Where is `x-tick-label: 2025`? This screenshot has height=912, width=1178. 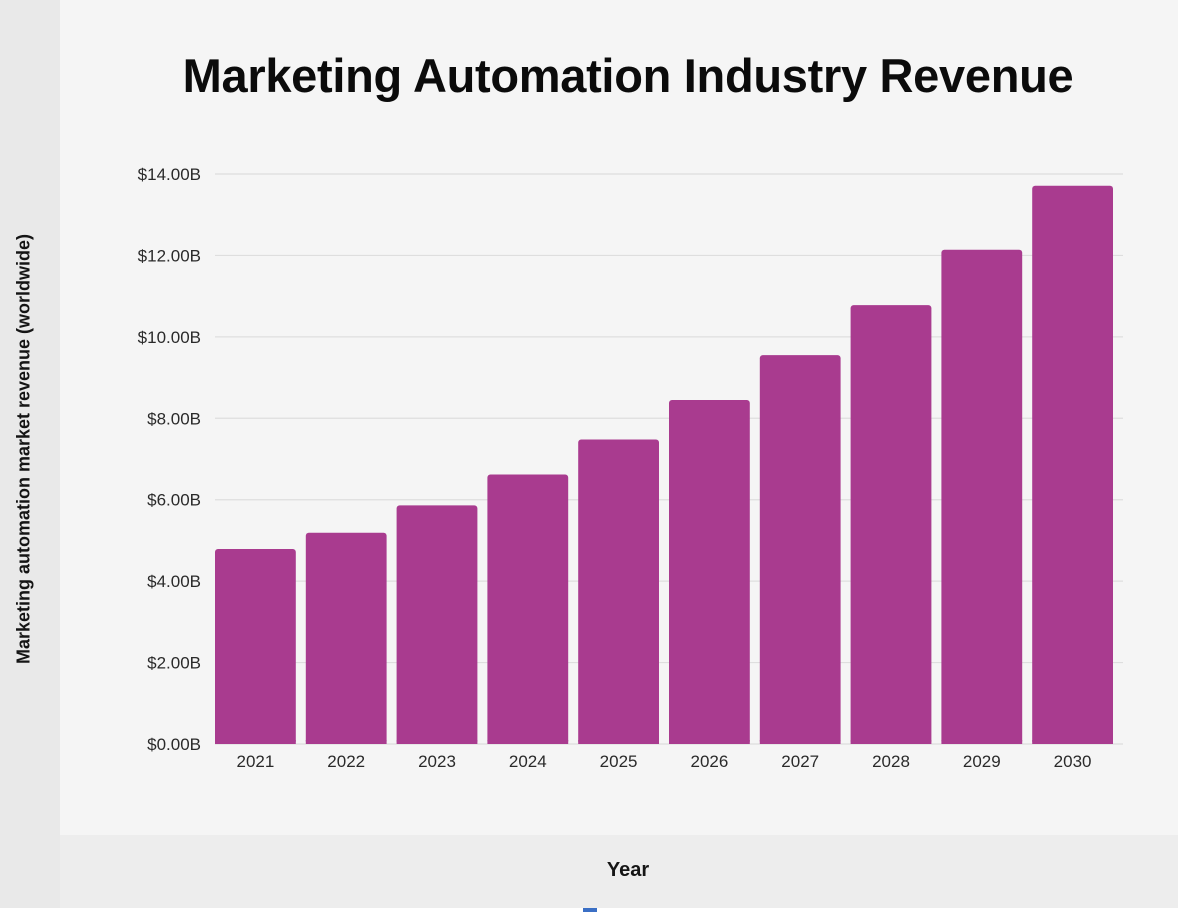 x-tick-label: 2025 is located at coordinates (619, 761).